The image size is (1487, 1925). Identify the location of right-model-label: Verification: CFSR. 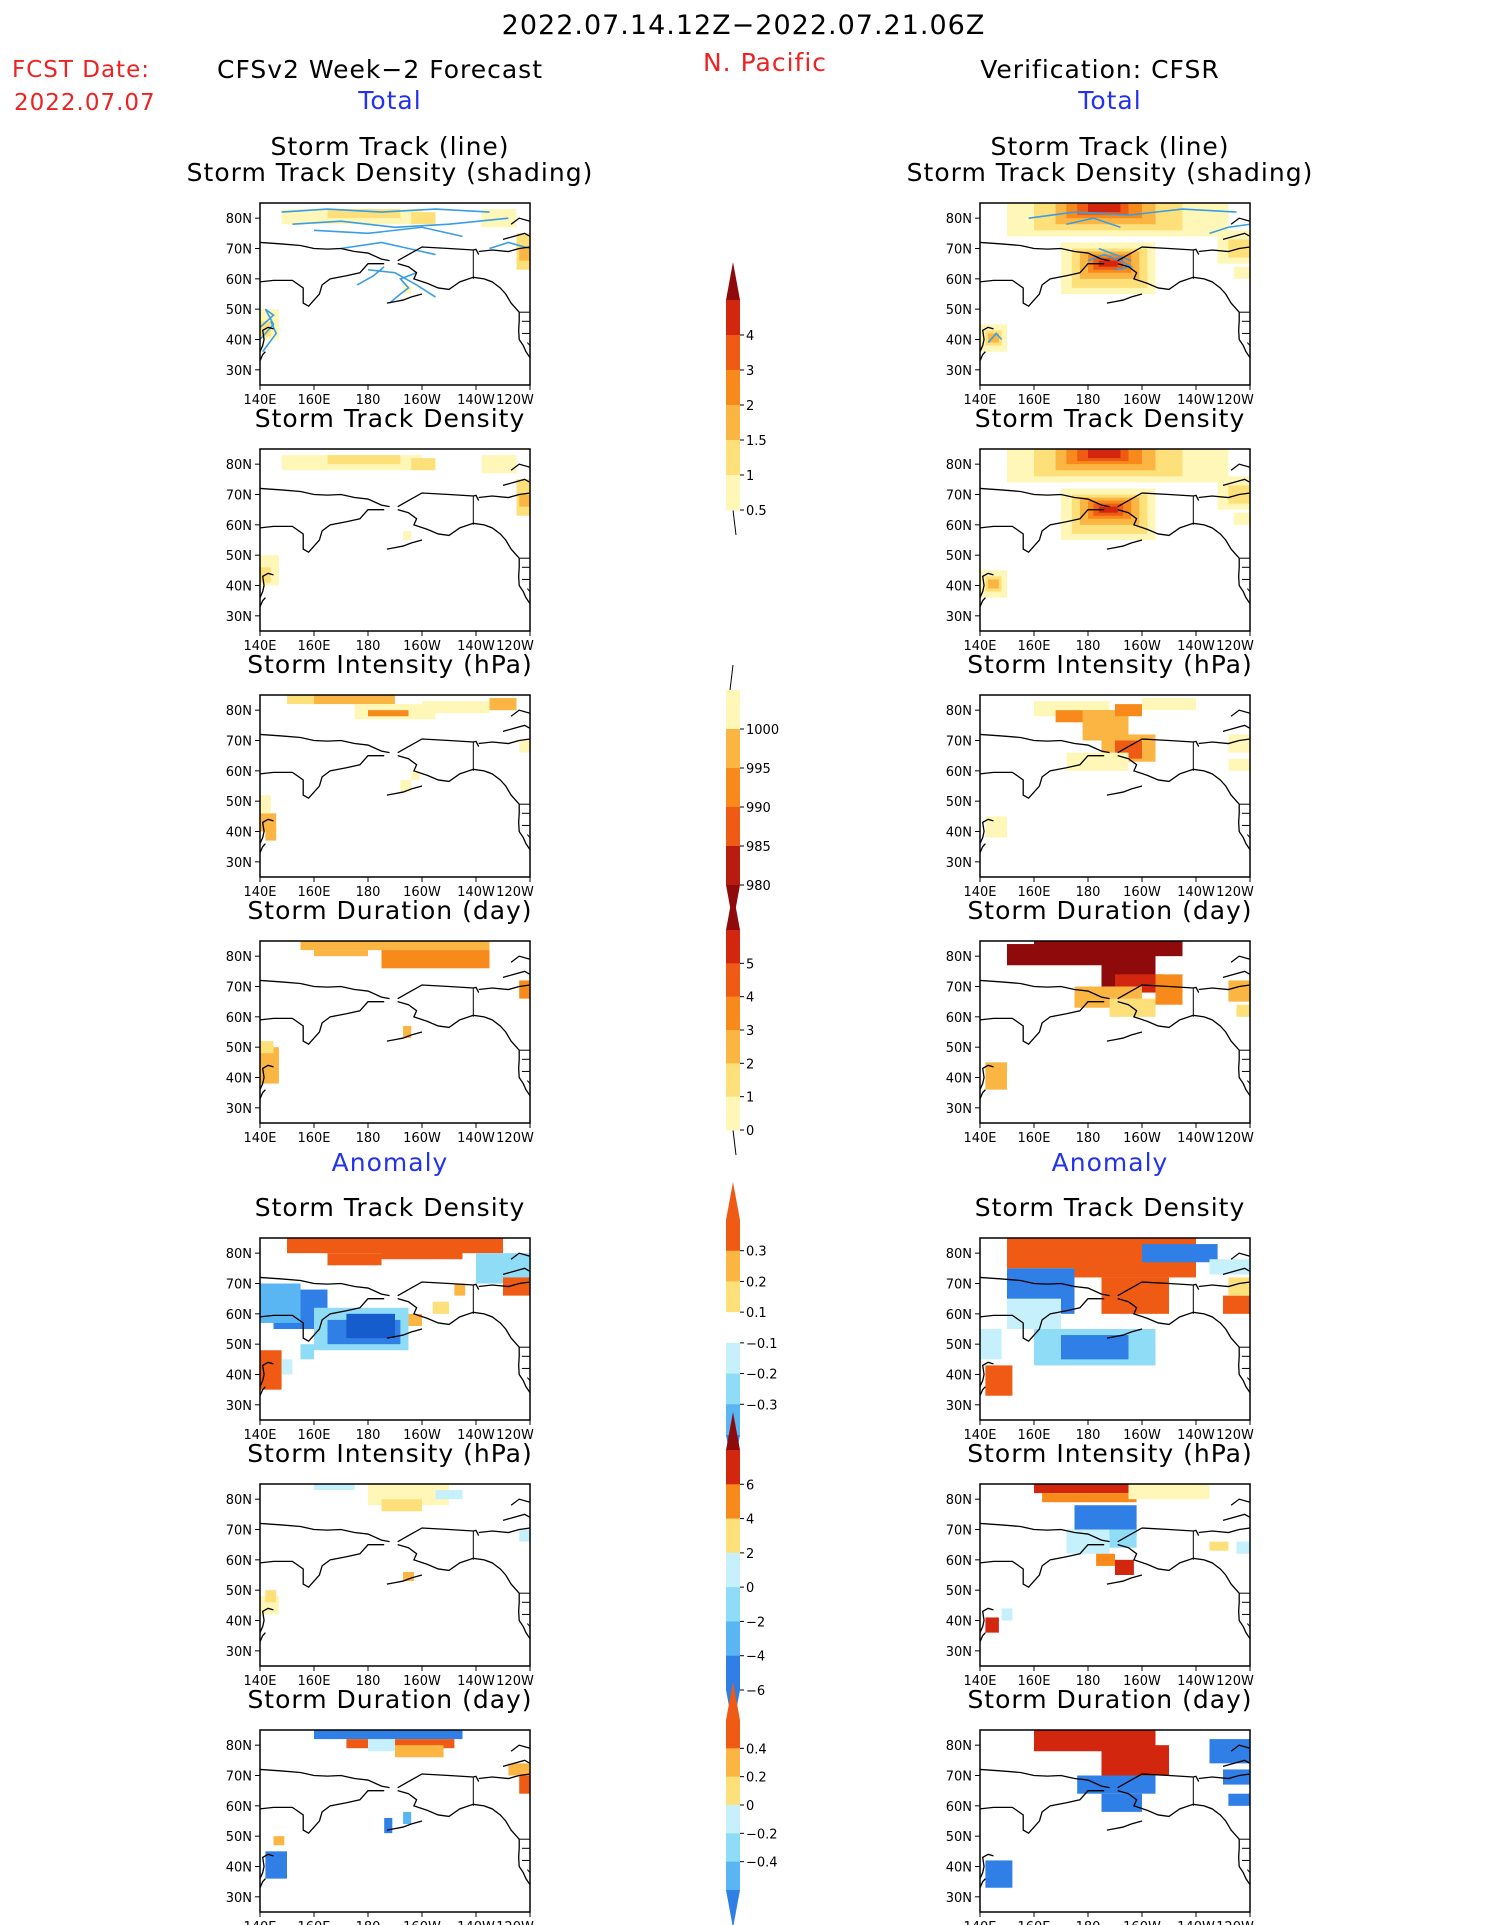
(1100, 69).